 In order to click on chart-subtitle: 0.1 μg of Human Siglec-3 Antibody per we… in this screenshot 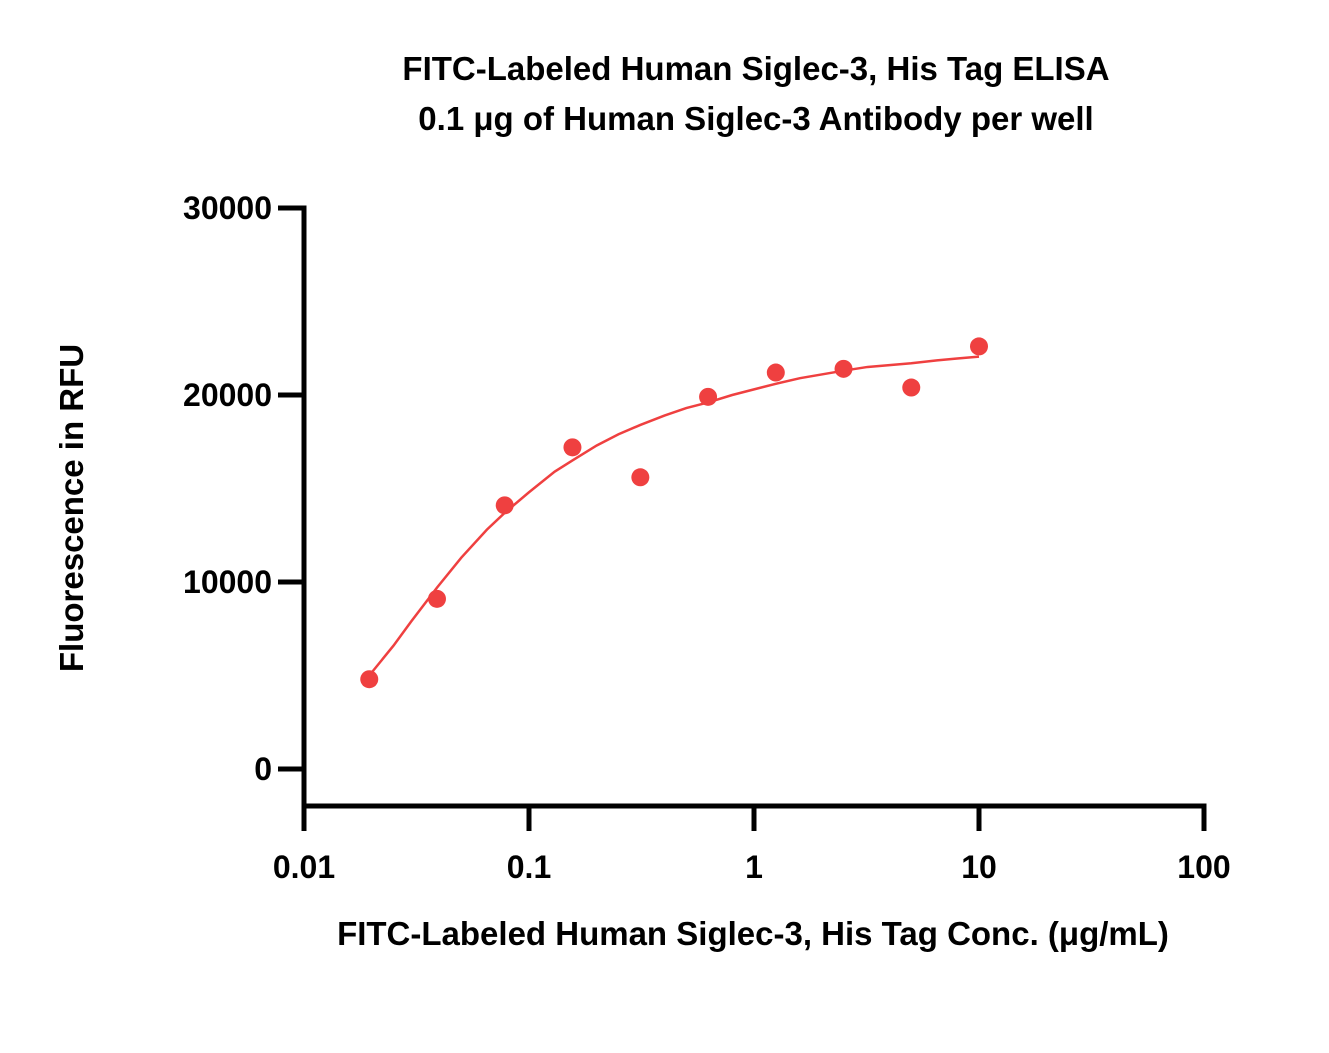, I will do `click(755, 118)`.